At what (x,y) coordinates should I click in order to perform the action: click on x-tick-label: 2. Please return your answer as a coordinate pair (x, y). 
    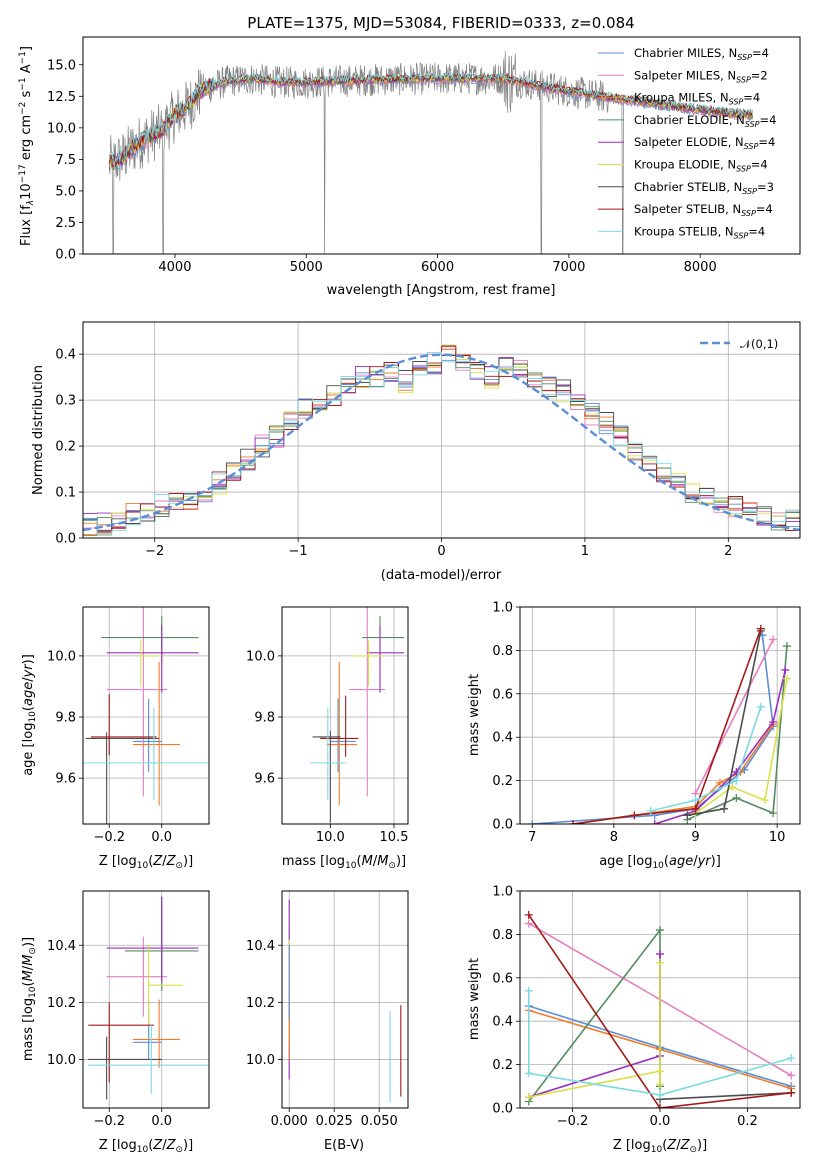
    Looking at the image, I should click on (728, 551).